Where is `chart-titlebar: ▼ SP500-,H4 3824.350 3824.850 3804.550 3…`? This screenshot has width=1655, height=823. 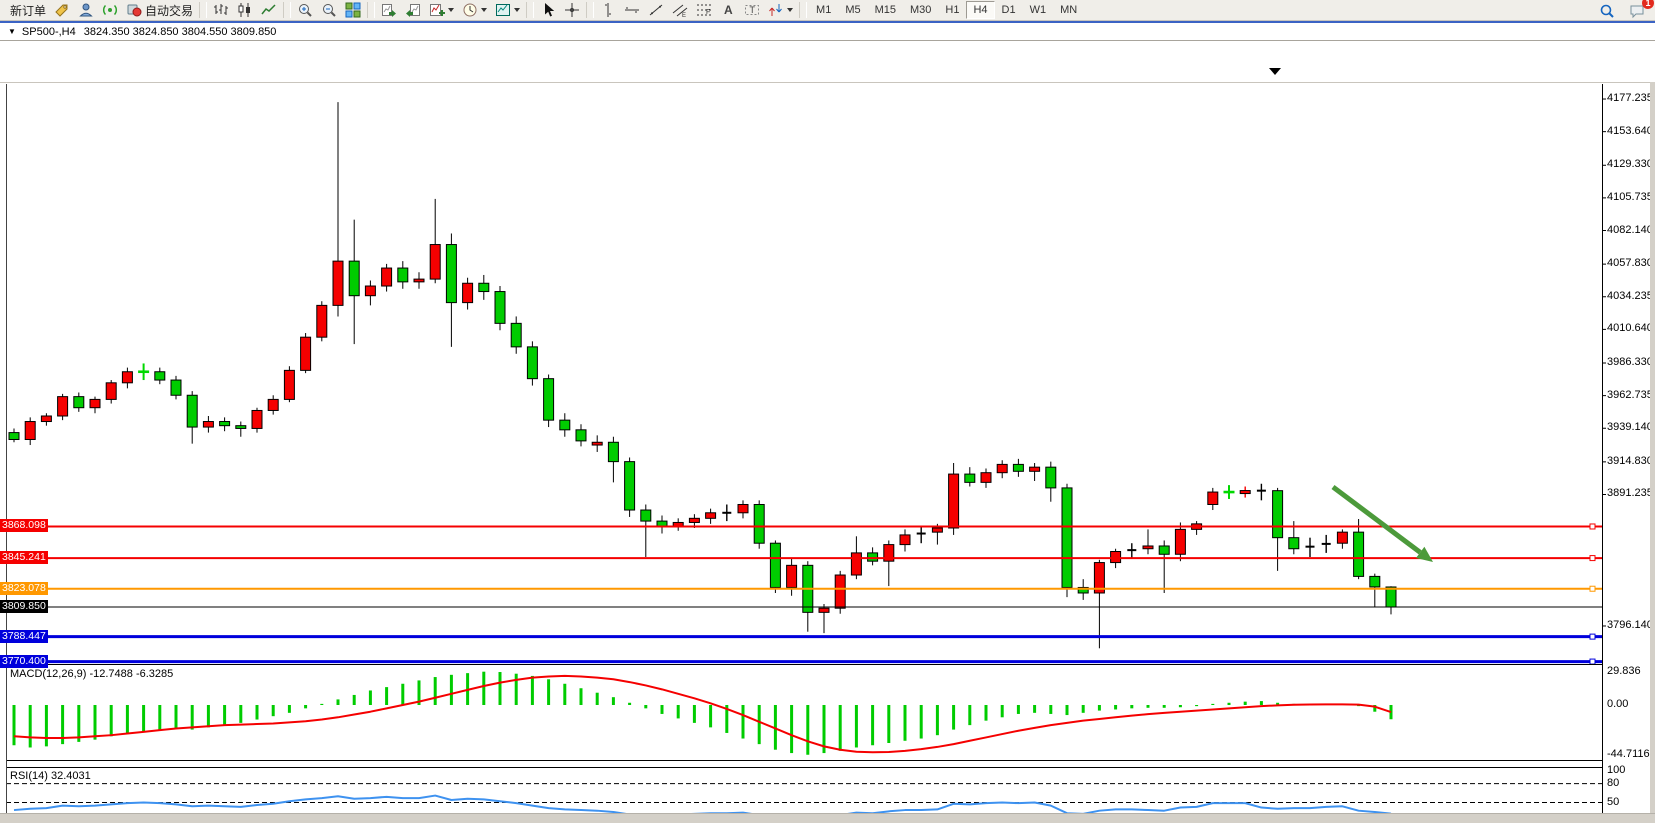 chart-titlebar: ▼ SP500-,H4 3824.350 3824.850 3804.550 3… is located at coordinates (827, 32).